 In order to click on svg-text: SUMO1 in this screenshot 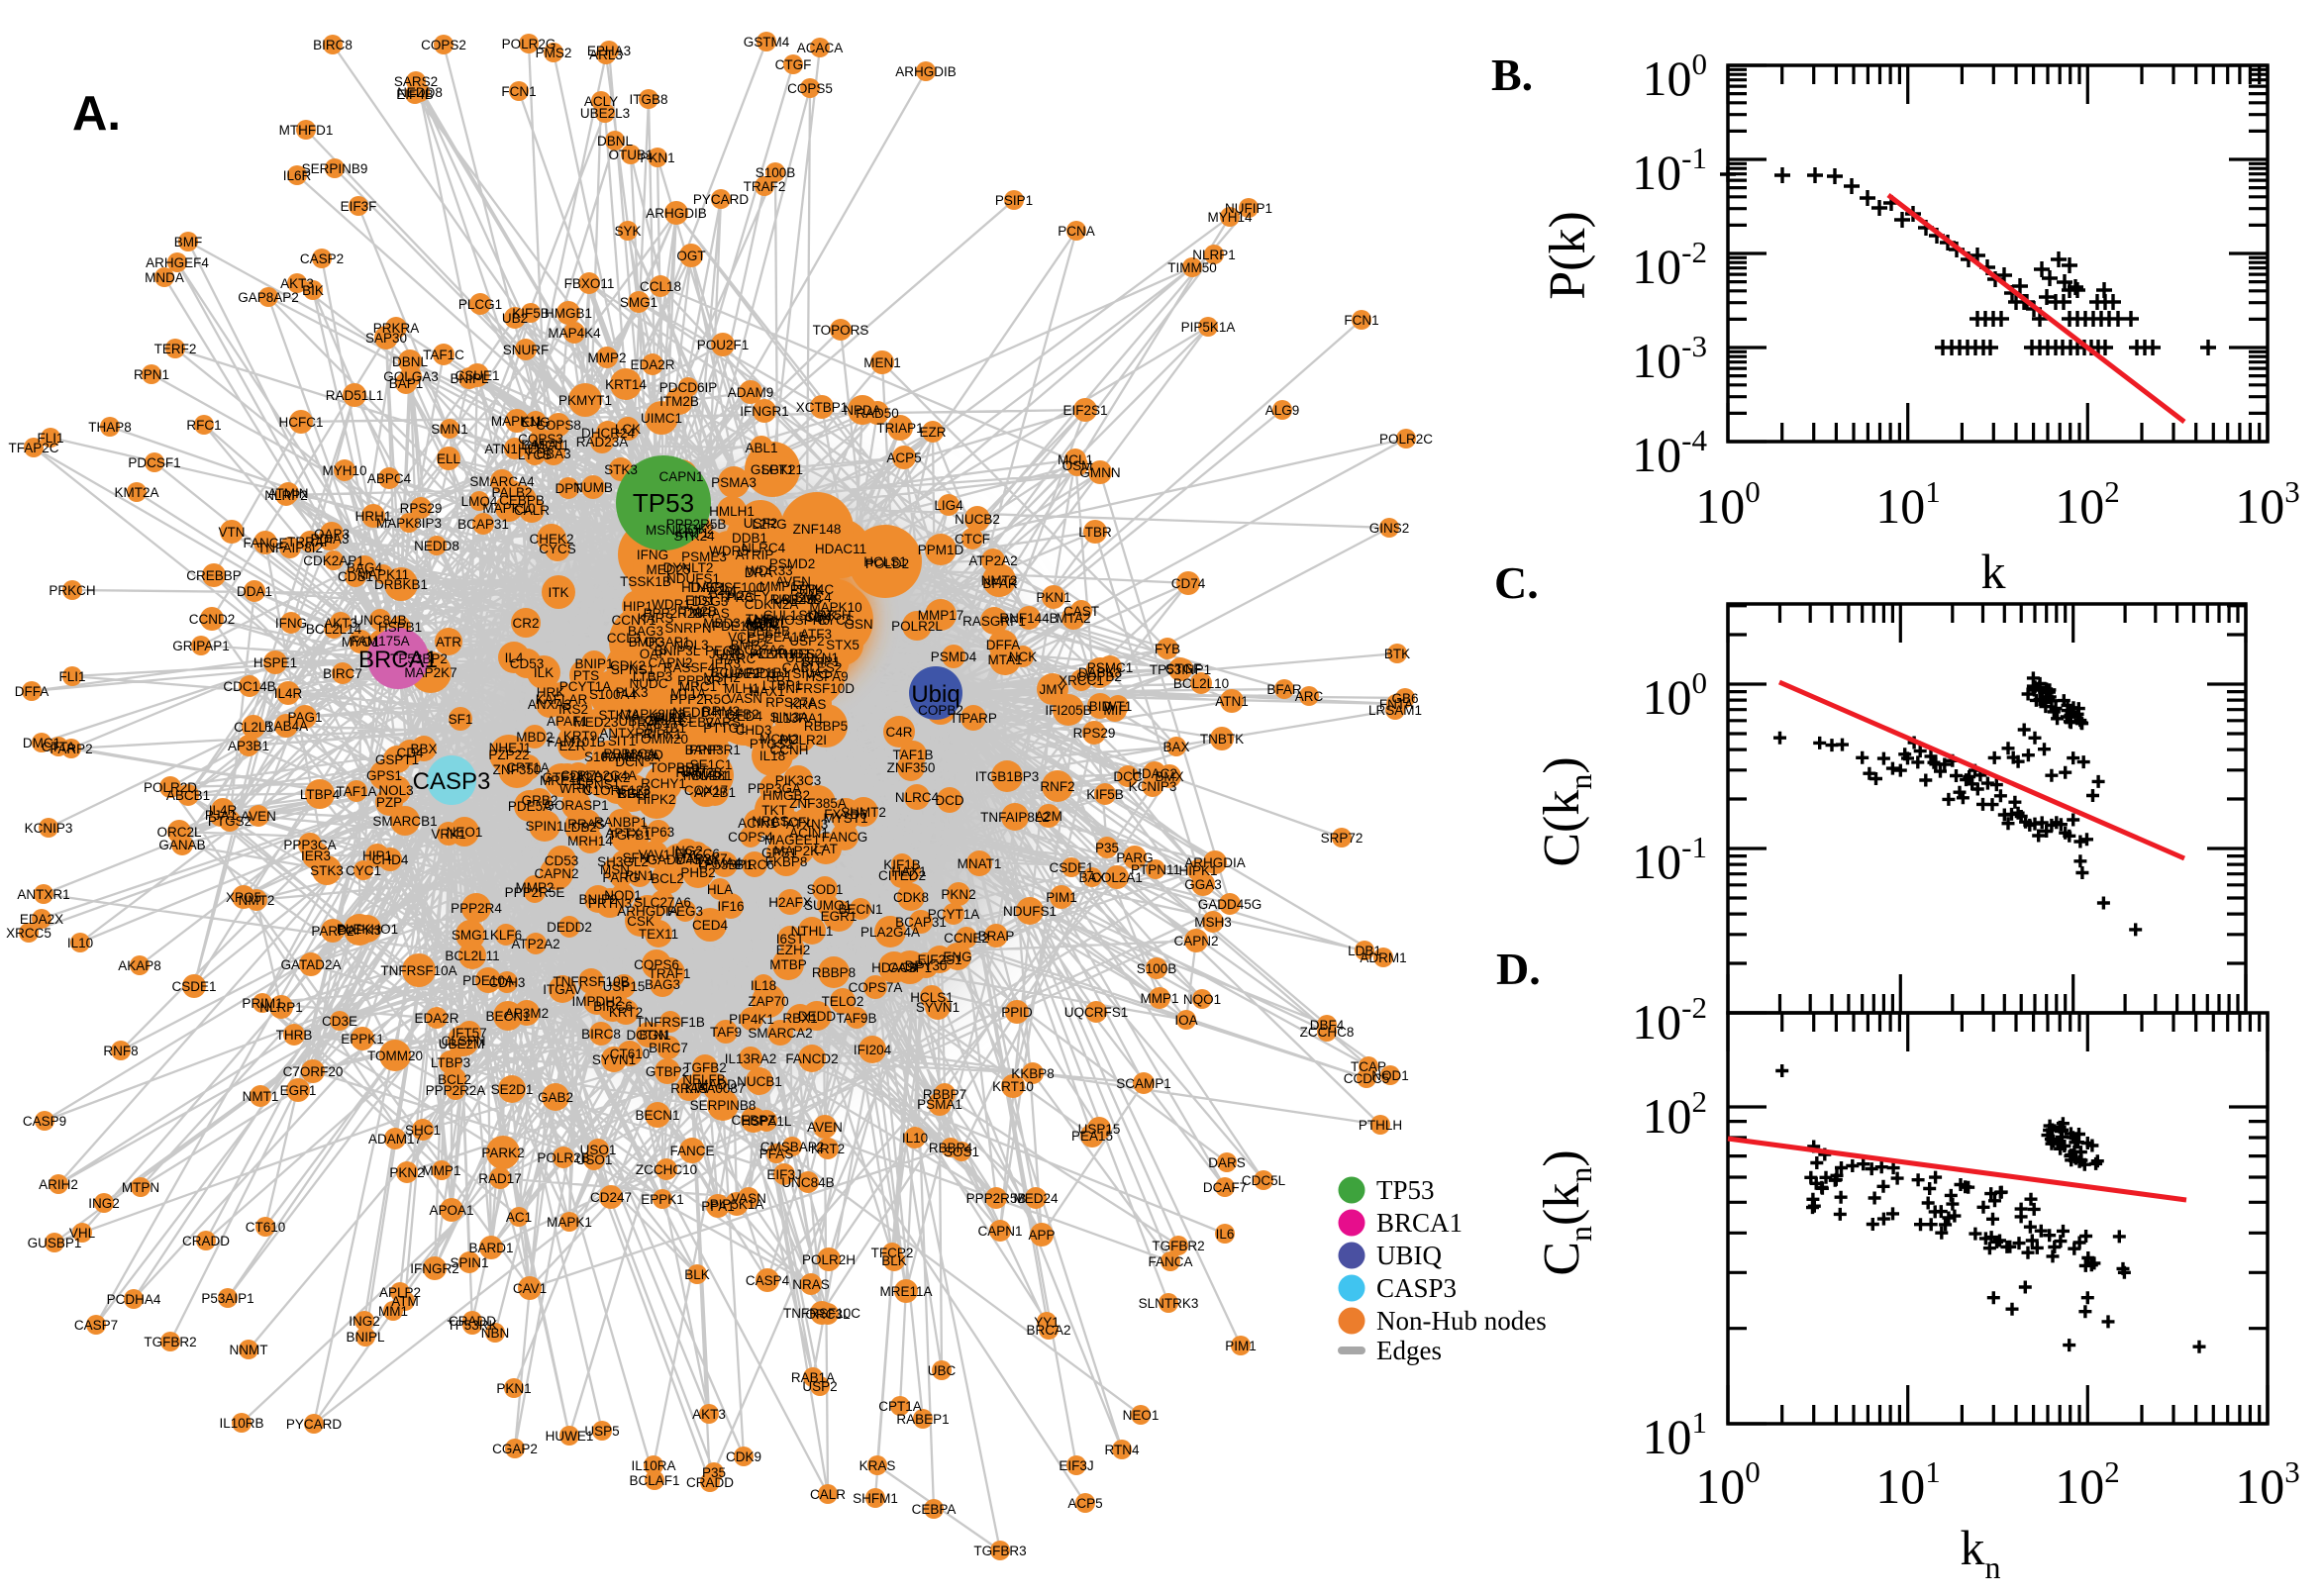, I will do `click(828, 905)`.